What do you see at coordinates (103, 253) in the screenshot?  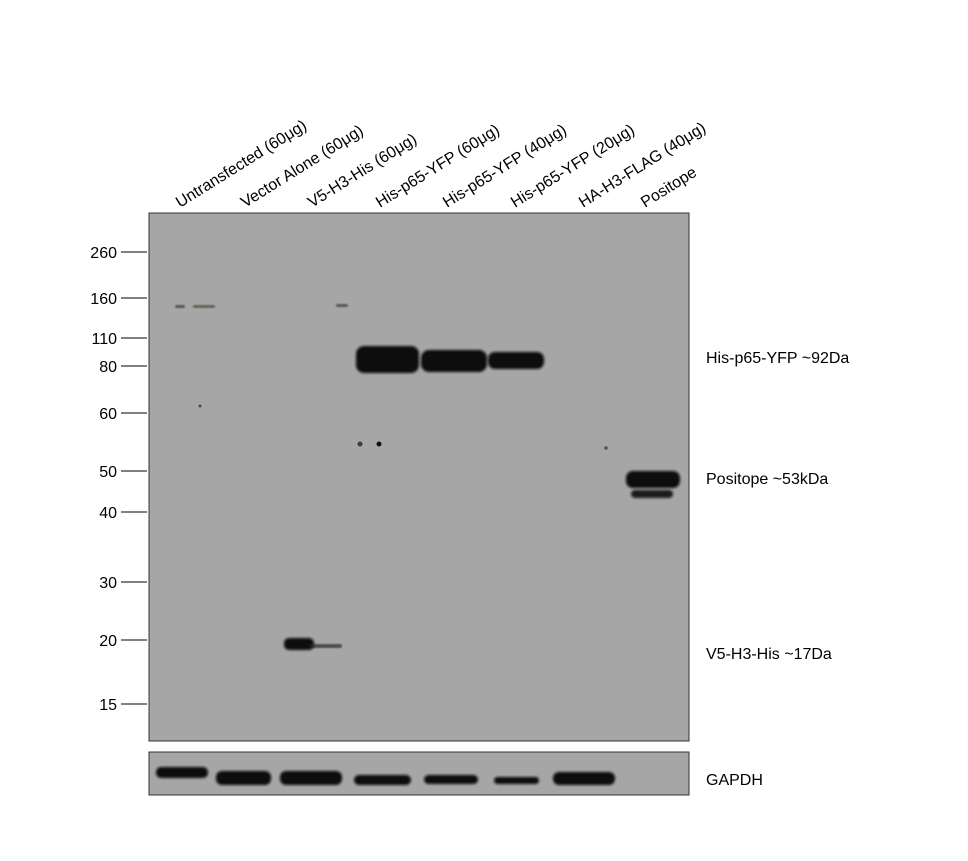 I see `marker-label-260: 260` at bounding box center [103, 253].